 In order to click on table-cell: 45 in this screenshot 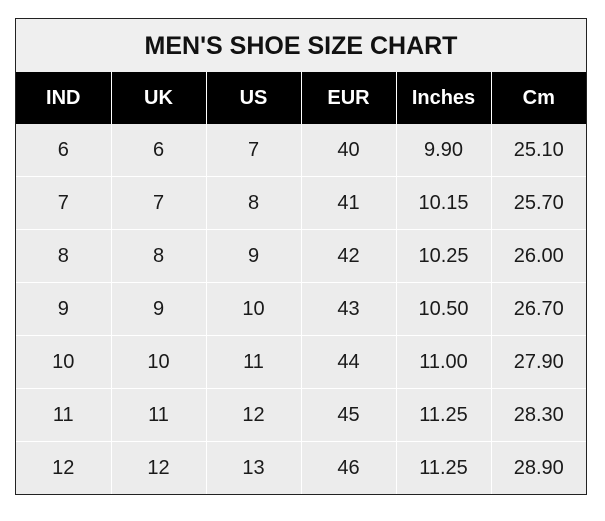, I will do `click(348, 415)`.